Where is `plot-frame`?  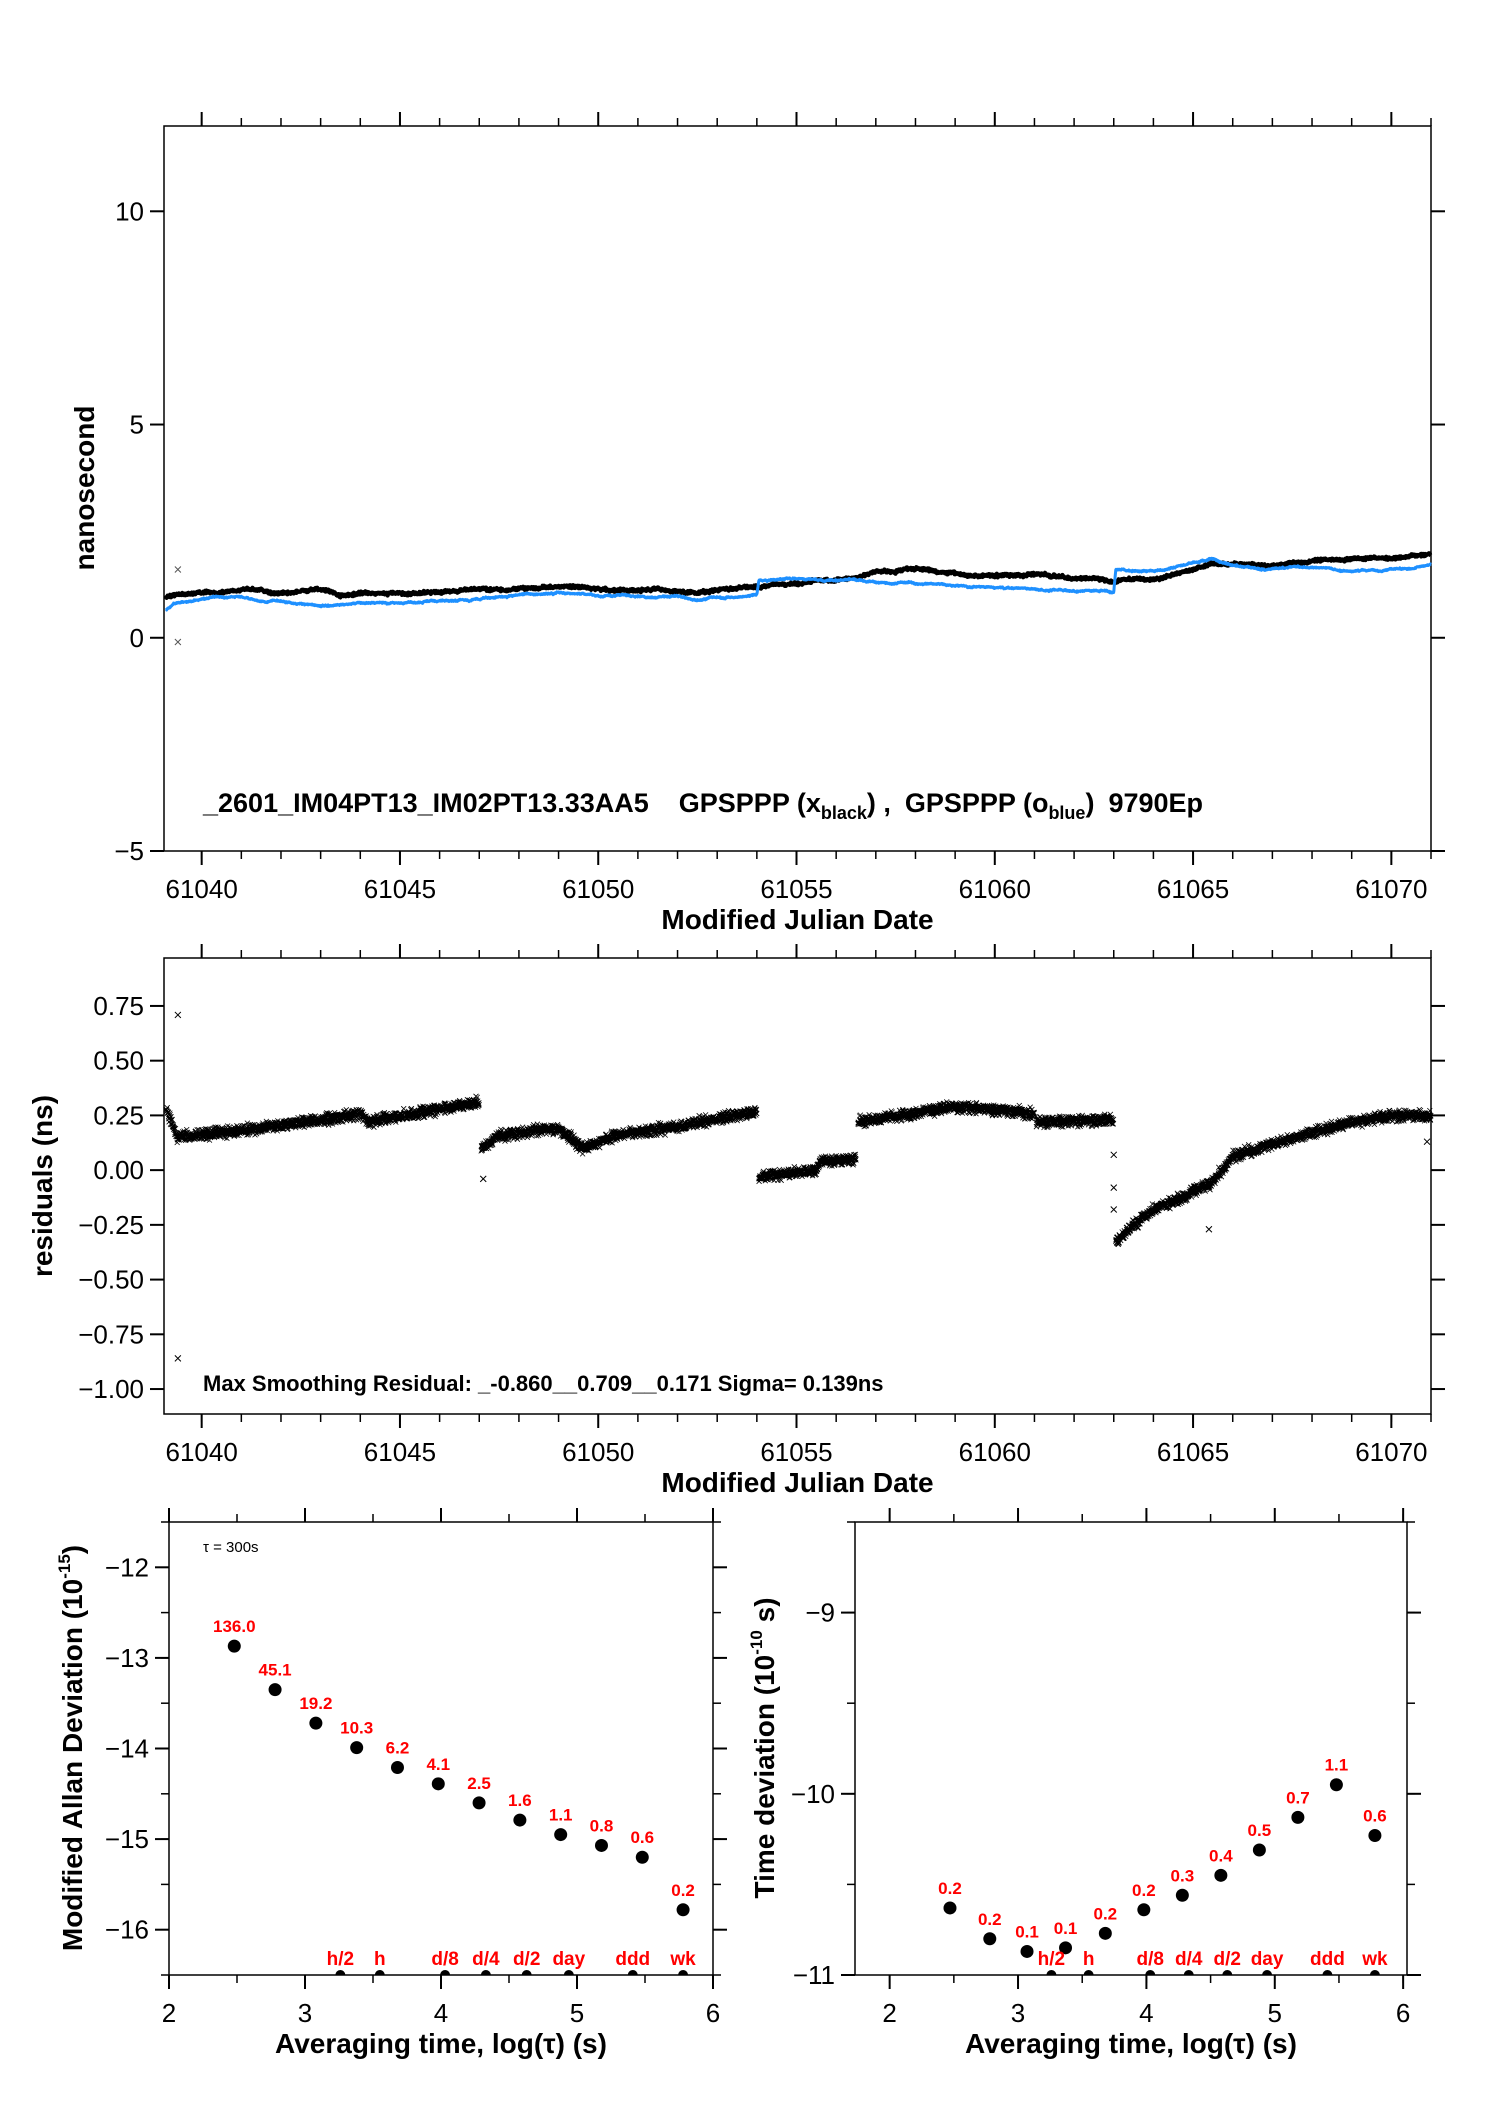
plot-frame is located at coordinates (441, 1748).